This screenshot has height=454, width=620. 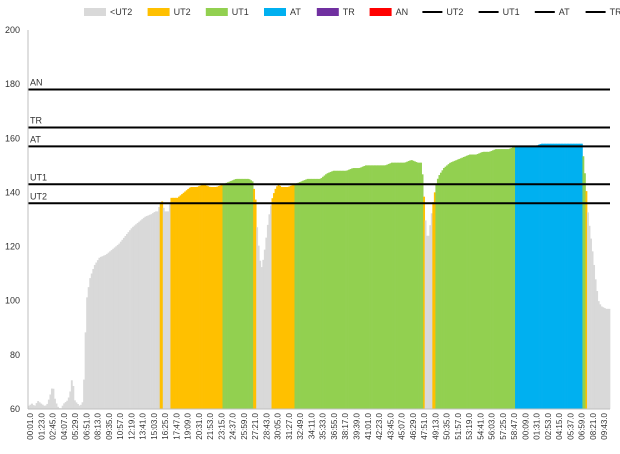 I want to click on x-tick-label: 36:55.0, so click(x=334, y=425).